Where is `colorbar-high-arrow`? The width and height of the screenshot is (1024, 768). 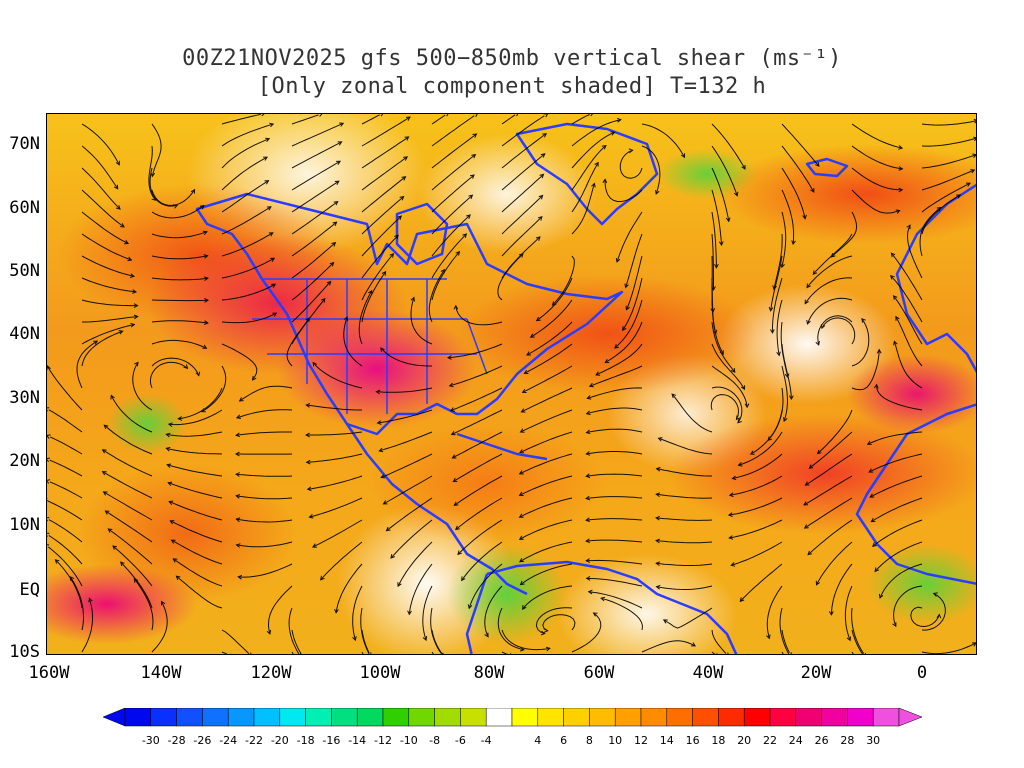
colorbar-high-arrow is located at coordinates (910, 717).